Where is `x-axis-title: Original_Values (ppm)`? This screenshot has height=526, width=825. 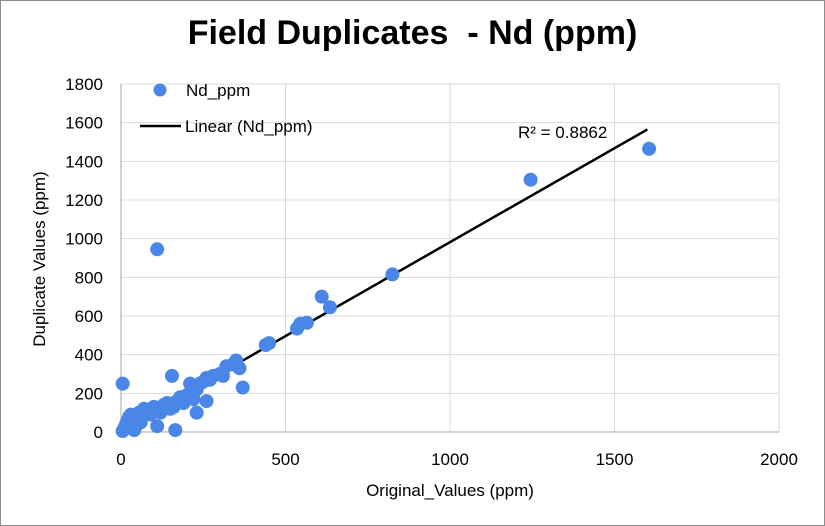 x-axis-title: Original_Values (ppm) is located at coordinates (450, 490).